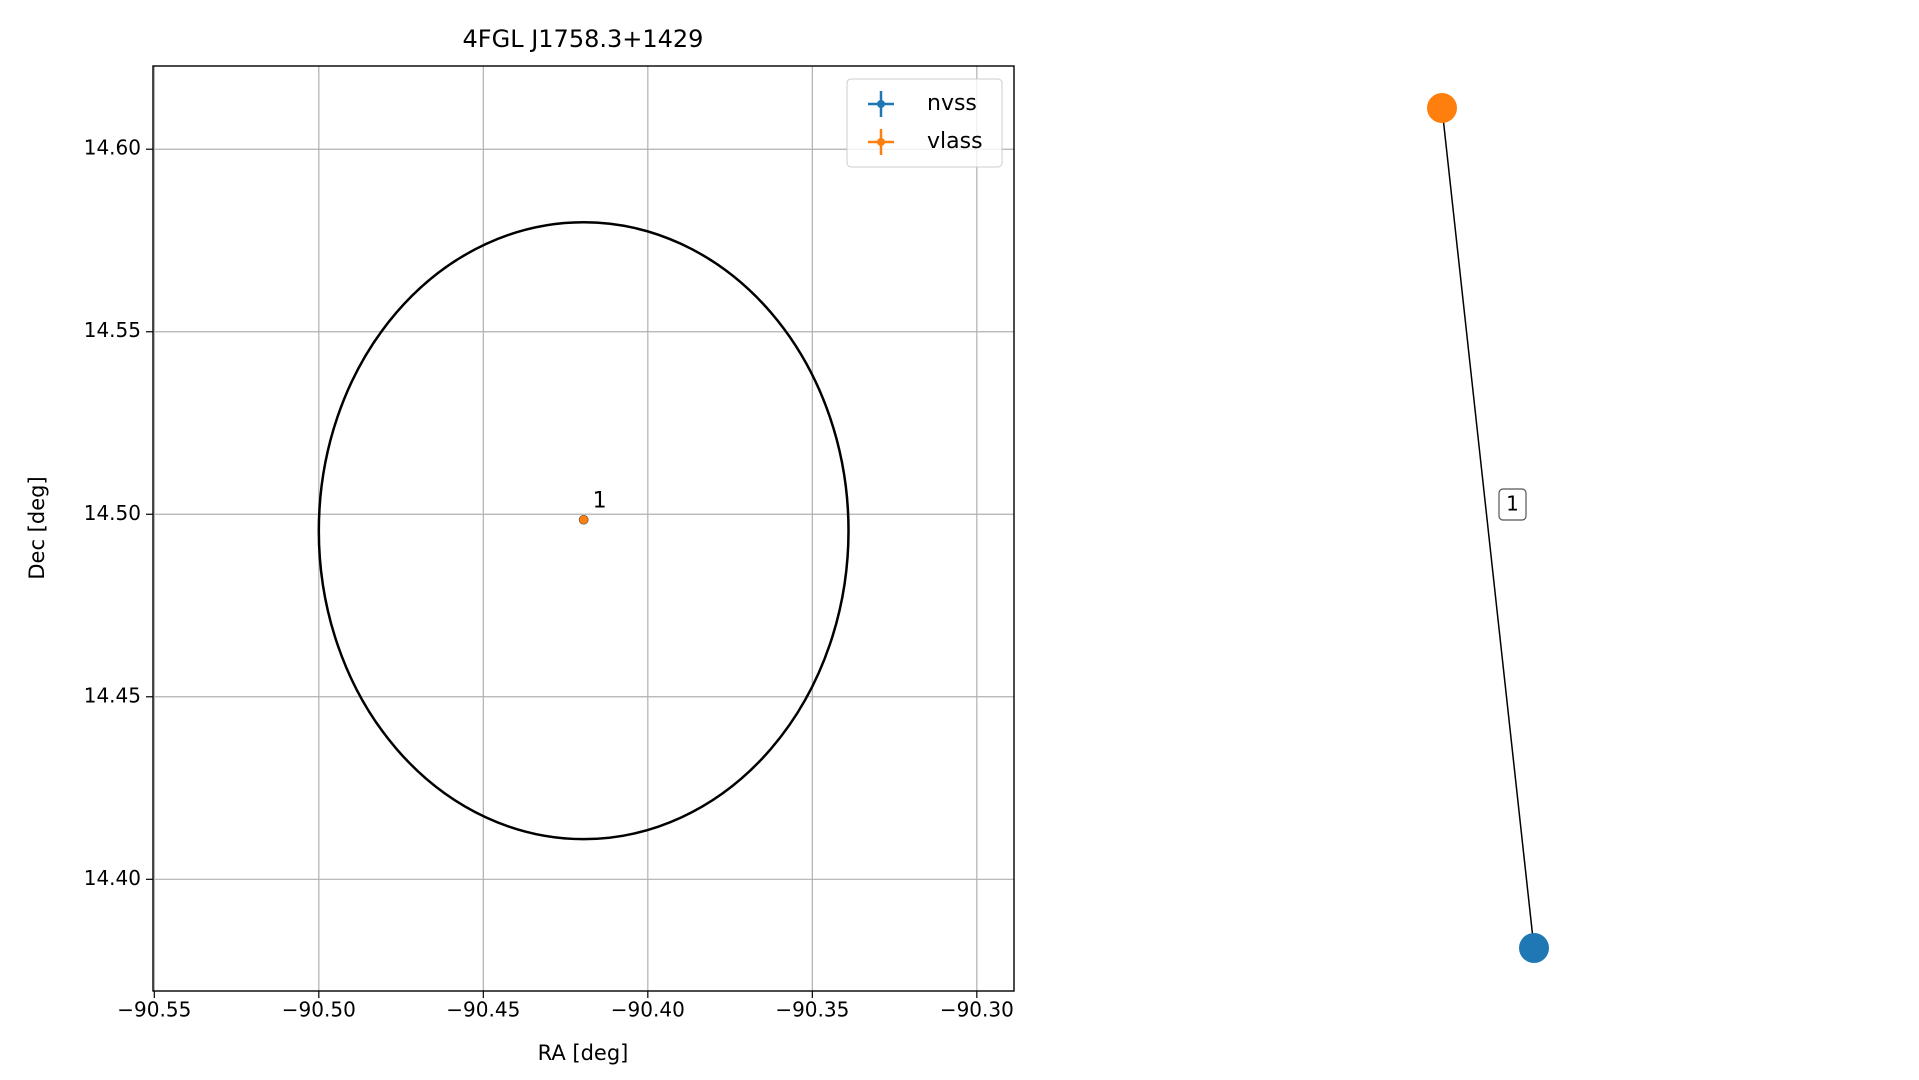 This screenshot has height=1080, width=1919. I want to click on y-tick-label: 14.40, so click(112, 878).